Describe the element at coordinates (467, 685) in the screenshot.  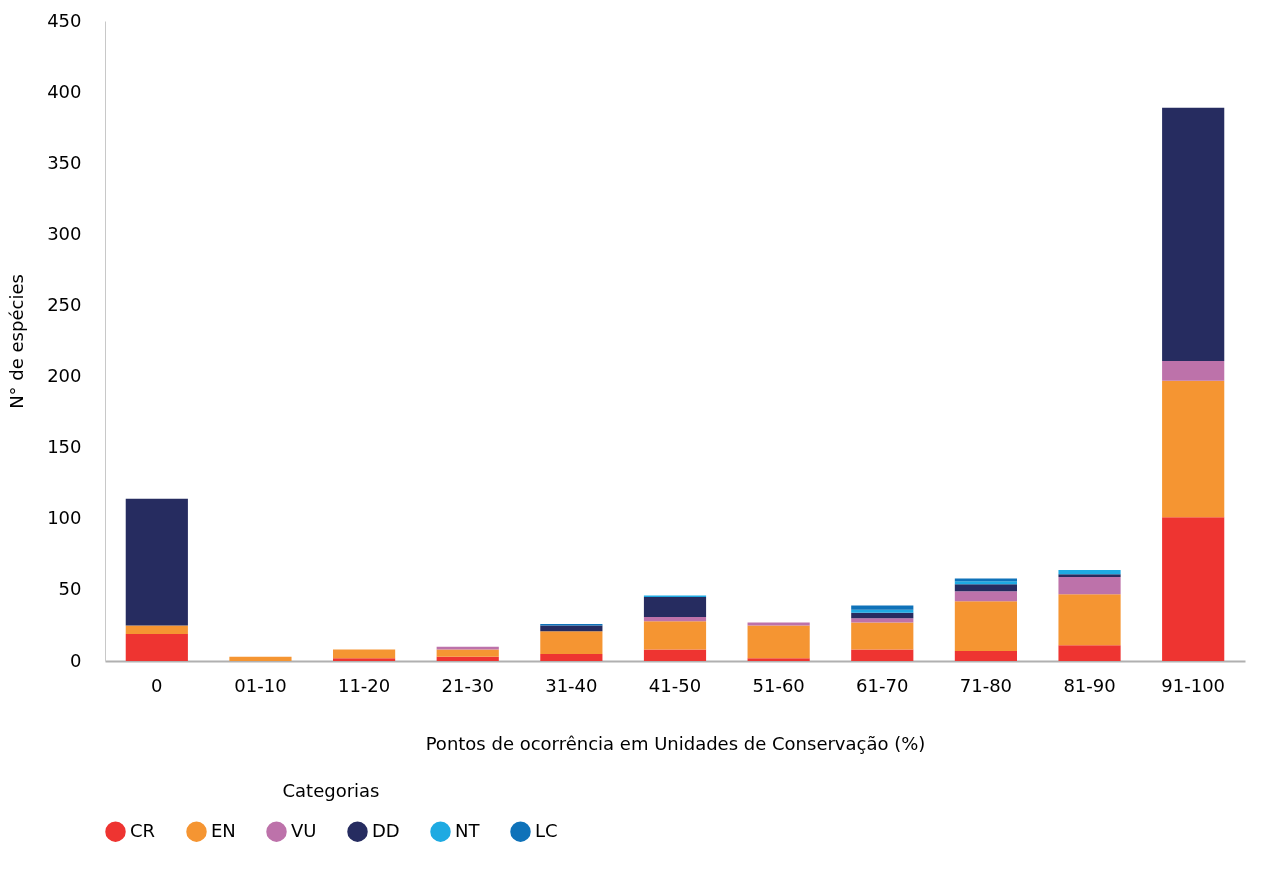
I see `x-tick-label: 21-30` at that location.